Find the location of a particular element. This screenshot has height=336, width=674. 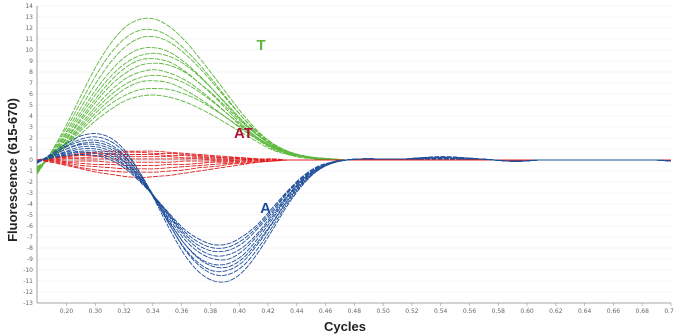

y-tick-label: 4 is located at coordinates (31, 116).